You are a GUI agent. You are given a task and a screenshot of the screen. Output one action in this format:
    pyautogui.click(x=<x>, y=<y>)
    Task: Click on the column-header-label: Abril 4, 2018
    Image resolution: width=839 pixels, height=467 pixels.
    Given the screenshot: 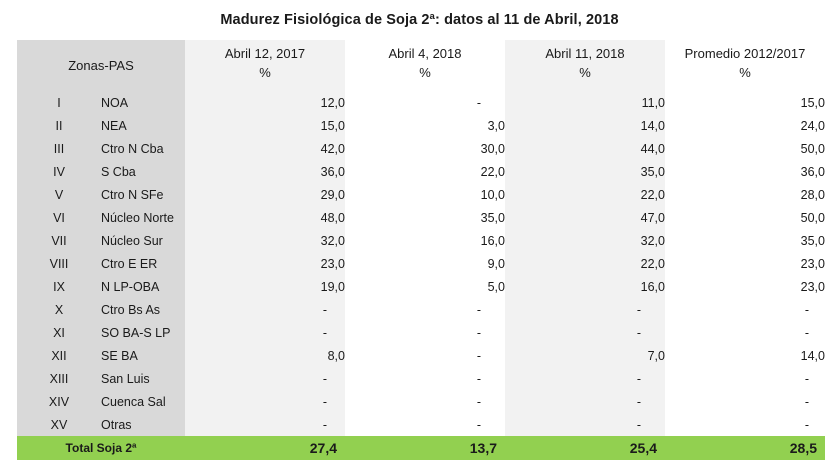 What is the action you would take?
    pyautogui.click(x=425, y=53)
    